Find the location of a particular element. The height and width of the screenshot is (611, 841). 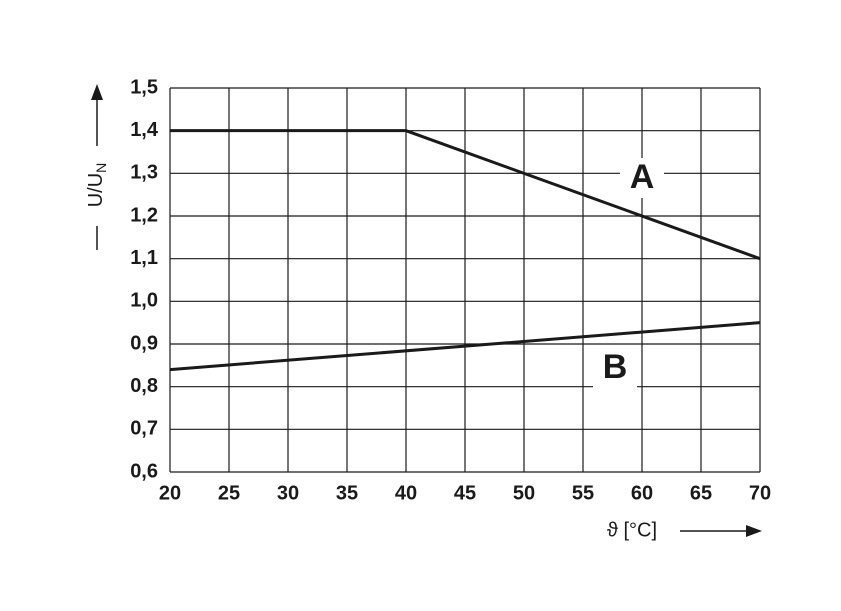

x-tick-label: 50 is located at coordinates (524, 493).